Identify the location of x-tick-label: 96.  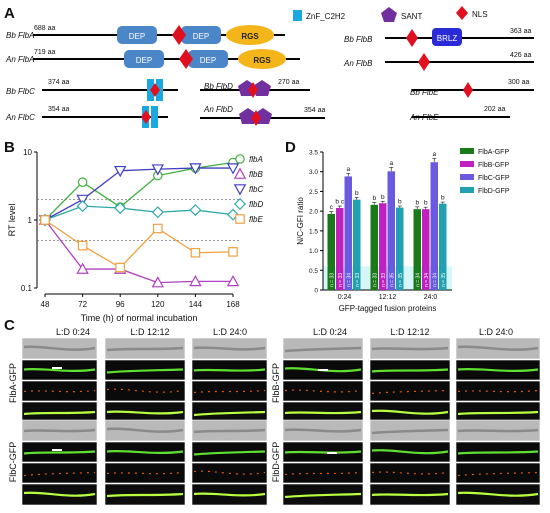
(120, 304).